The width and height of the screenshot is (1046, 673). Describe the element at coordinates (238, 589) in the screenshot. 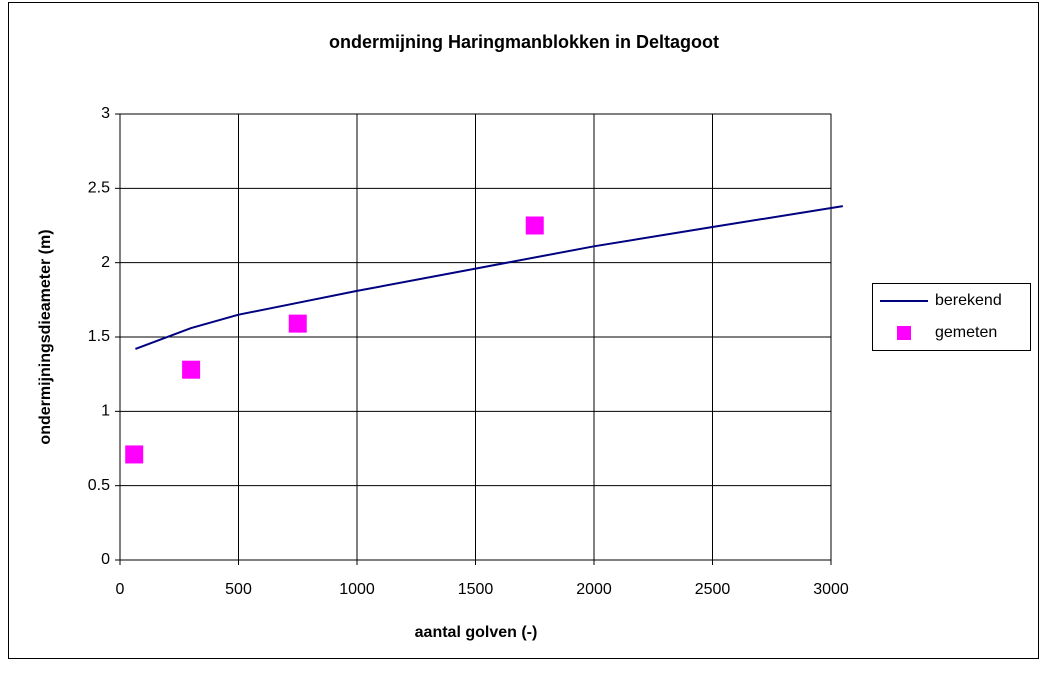

I see `x-tick-label: 500` at that location.